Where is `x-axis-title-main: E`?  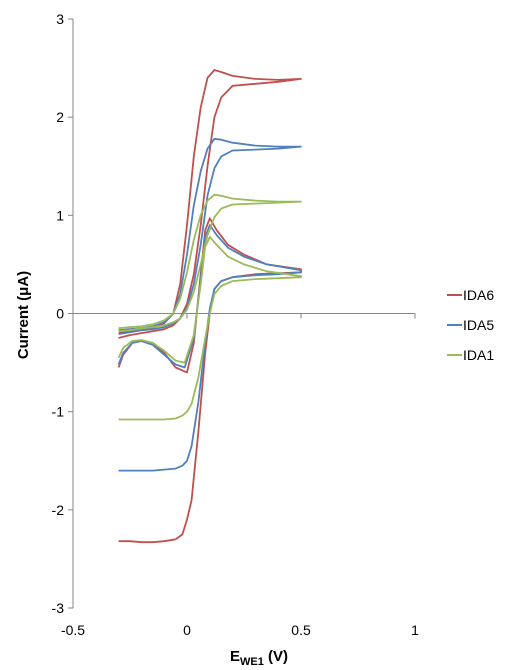
x-axis-title-main: E is located at coordinates (235, 656).